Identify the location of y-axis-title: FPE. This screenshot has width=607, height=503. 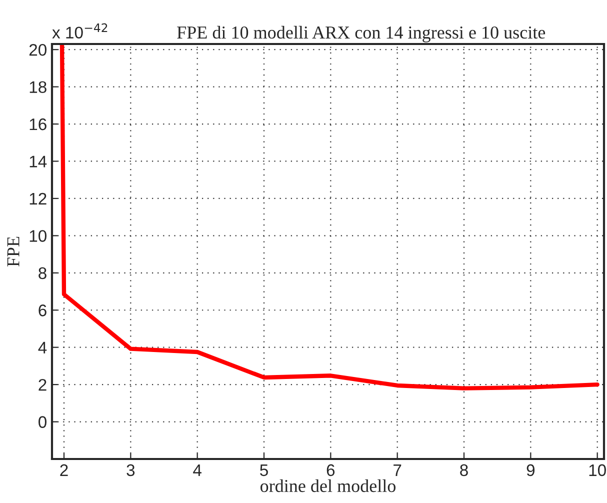
(13, 251).